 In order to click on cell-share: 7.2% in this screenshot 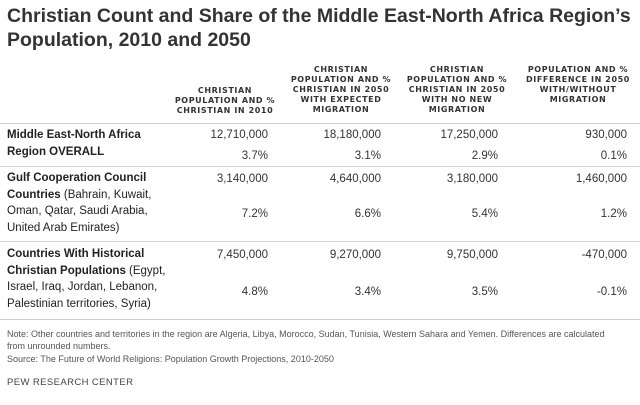, I will do `click(254, 214)`.